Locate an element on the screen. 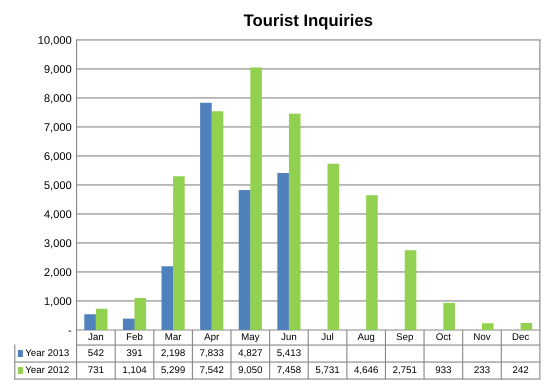 This screenshot has height=391, width=547. data-label: 7,833 is located at coordinates (212, 353).